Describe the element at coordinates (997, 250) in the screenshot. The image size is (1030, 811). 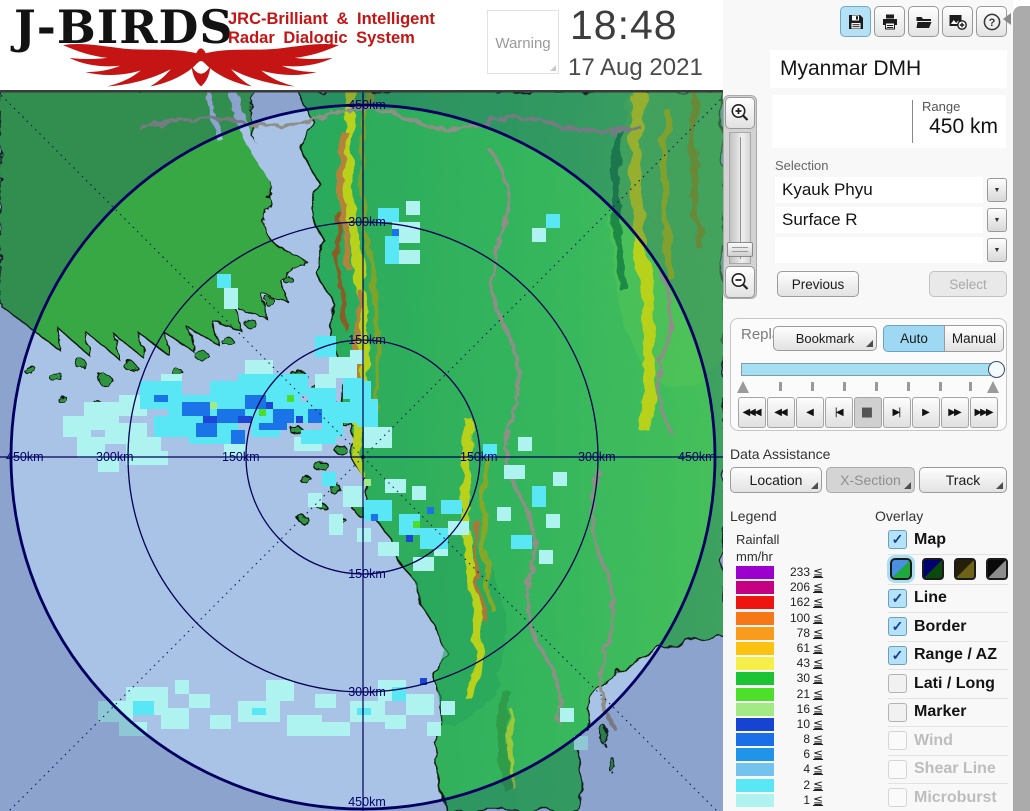
I see `extra-dropdown-arrow-icon` at that location.